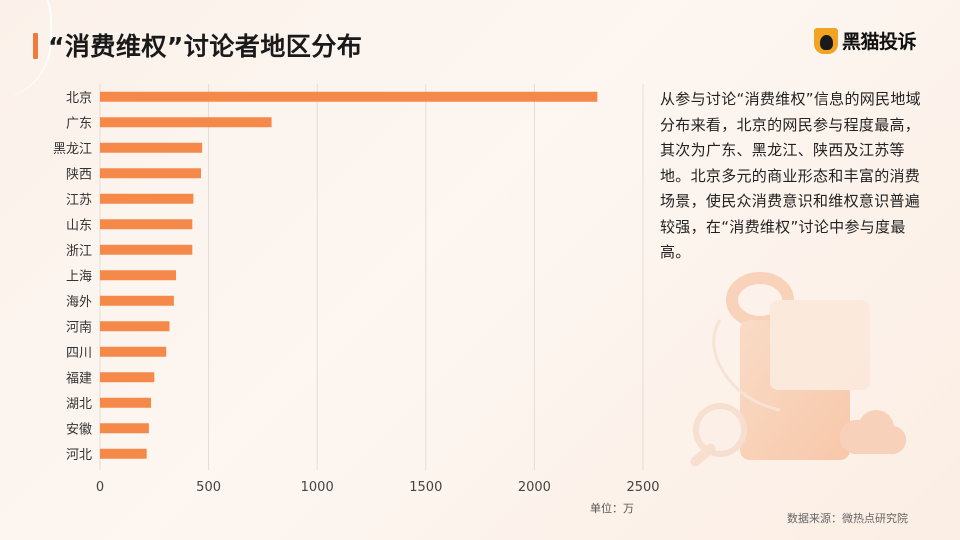 Image resolution: width=960 pixels, height=540 pixels. Describe the element at coordinates (79, 276) in the screenshot. I see `y-category-label: 上海` at that location.